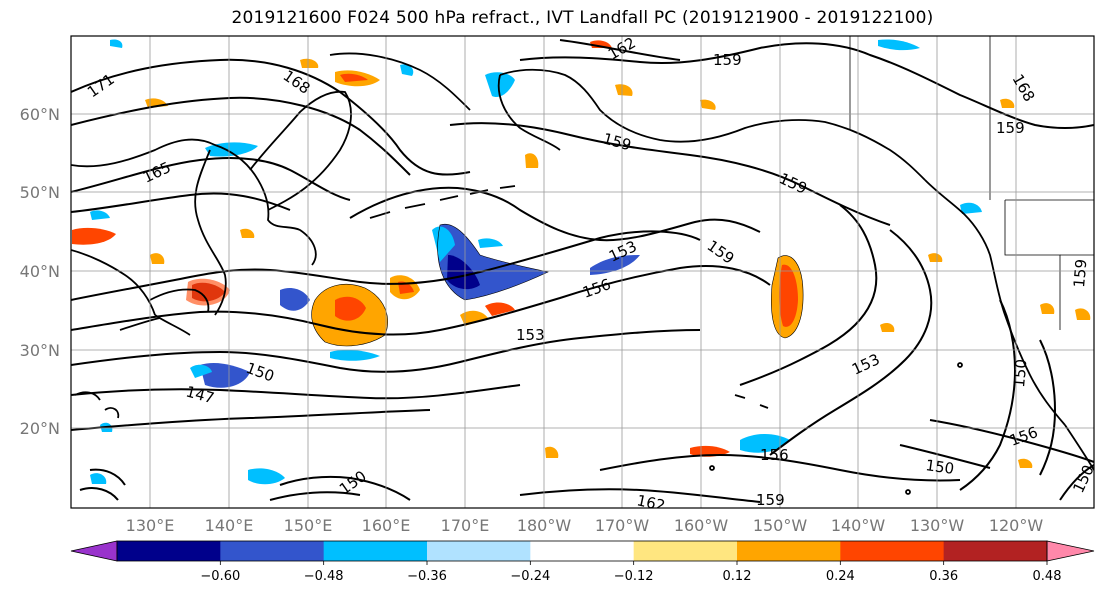  What do you see at coordinates (40, 350) in the screenshot?
I see `lat-label: 30°N` at bounding box center [40, 350].